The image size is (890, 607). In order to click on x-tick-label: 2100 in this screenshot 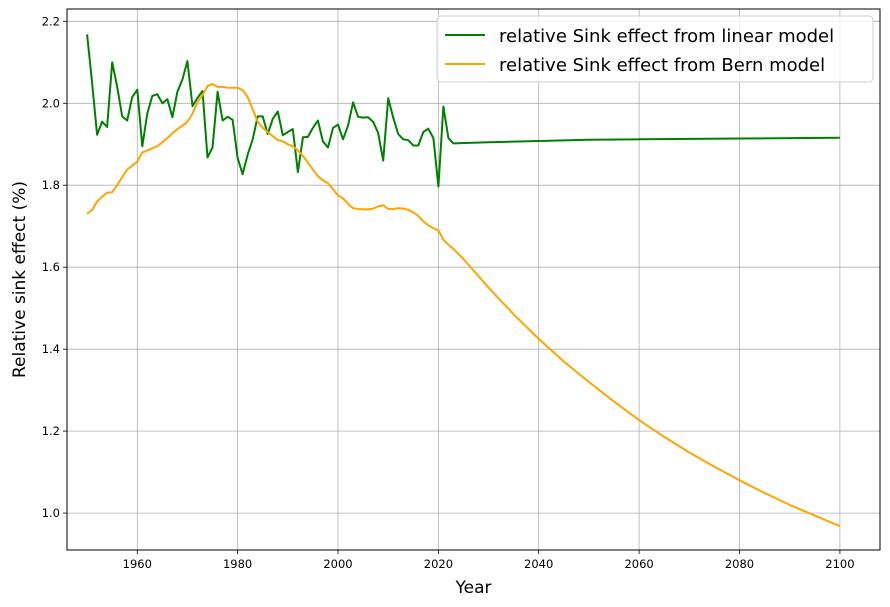, I will do `click(839, 564)`.